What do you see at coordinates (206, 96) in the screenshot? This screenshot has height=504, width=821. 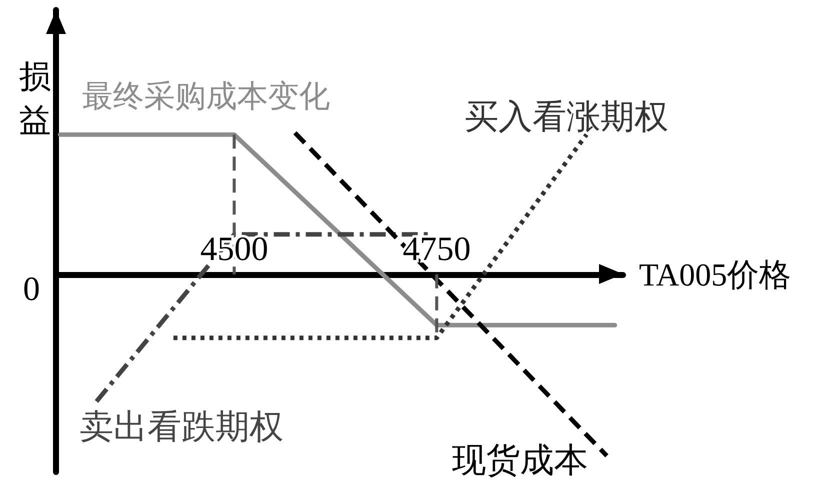 I see `series-label: 最终采购成本变化` at bounding box center [206, 96].